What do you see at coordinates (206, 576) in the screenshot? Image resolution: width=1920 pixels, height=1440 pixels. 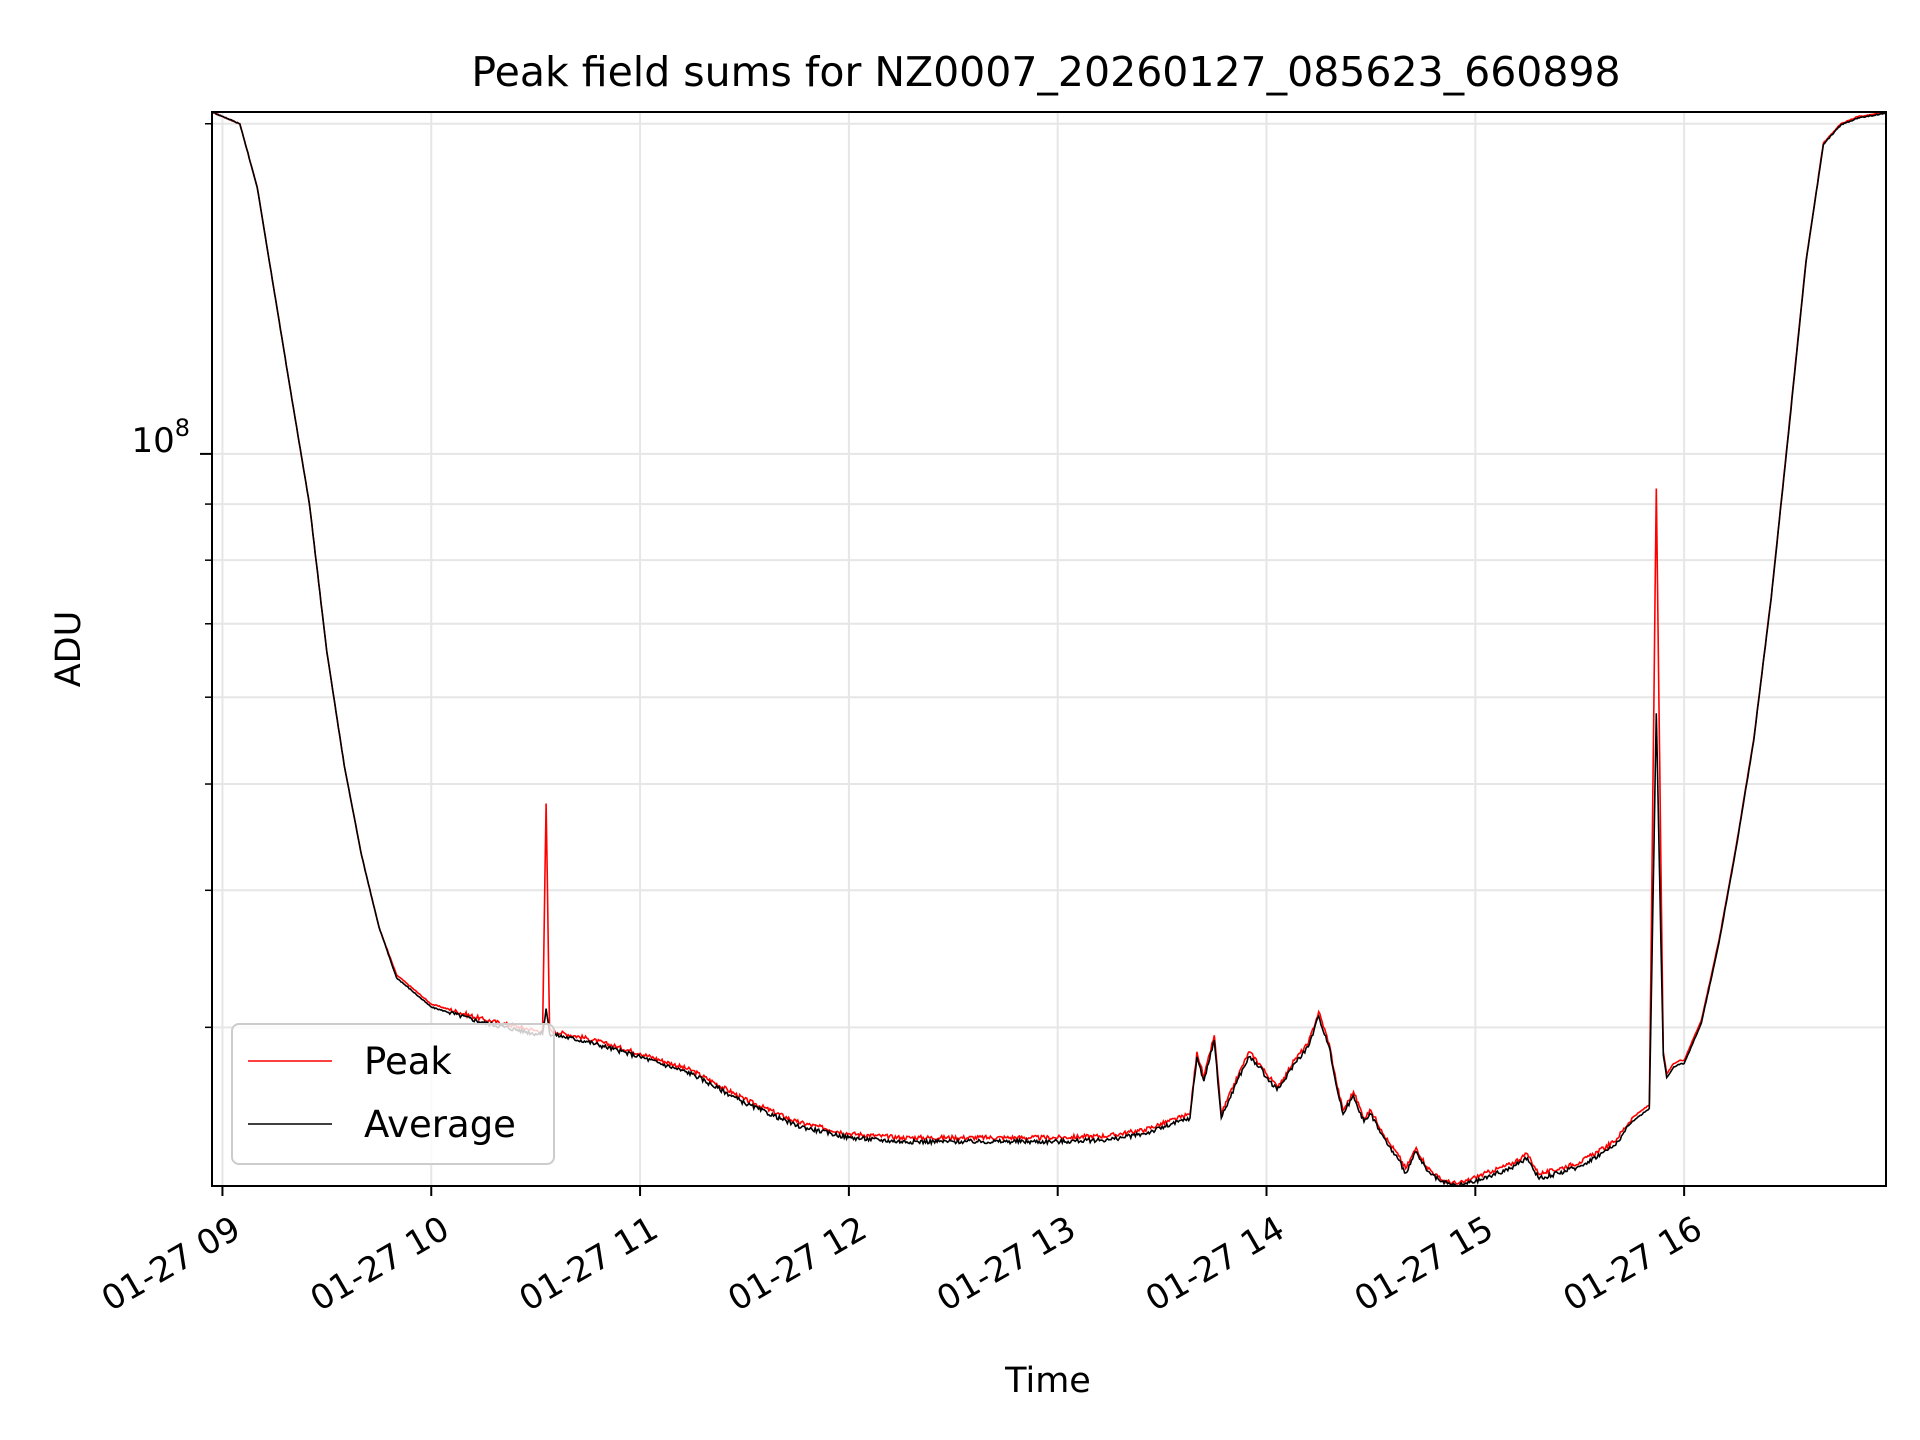 I see `y-axis-ticks` at bounding box center [206, 576].